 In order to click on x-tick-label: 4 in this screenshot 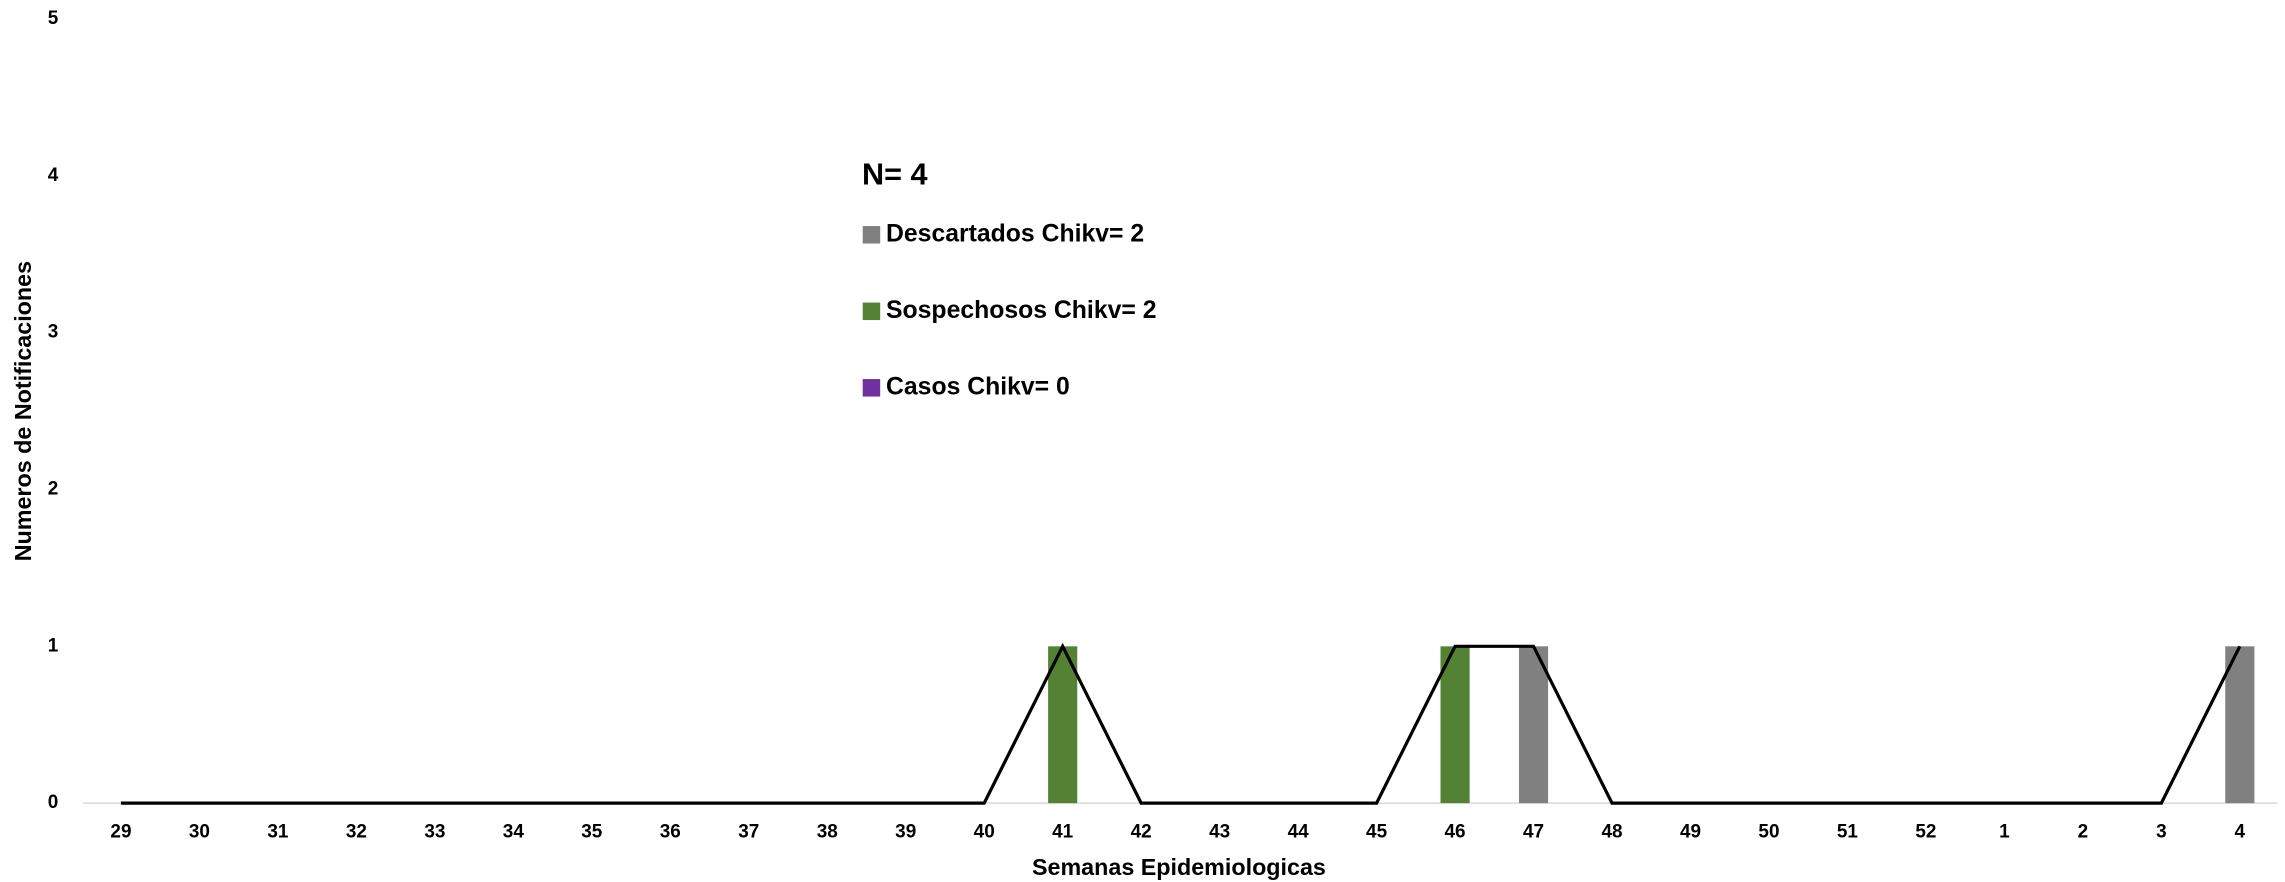, I will do `click(2240, 831)`.